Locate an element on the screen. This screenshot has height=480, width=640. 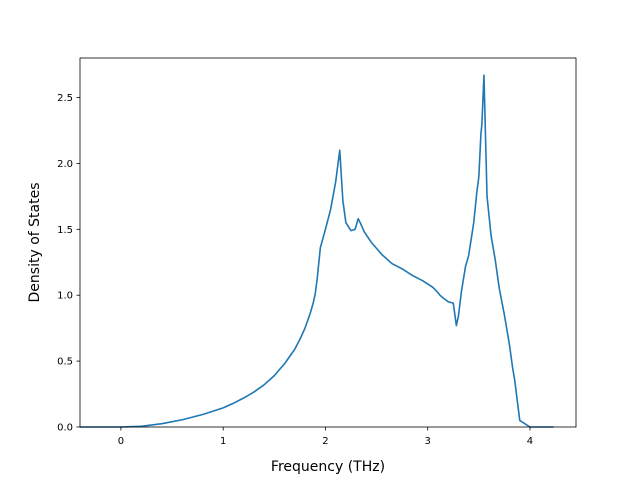
y-tick-label: 1.0 is located at coordinates (65, 296).